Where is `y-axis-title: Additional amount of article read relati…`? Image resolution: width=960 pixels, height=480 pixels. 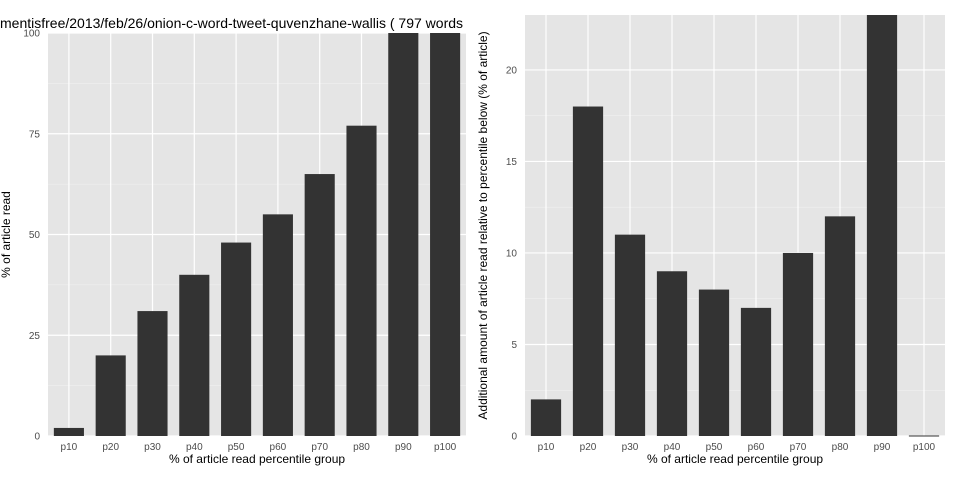
y-axis-title: Additional amount of article read relati… is located at coordinates (483, 225).